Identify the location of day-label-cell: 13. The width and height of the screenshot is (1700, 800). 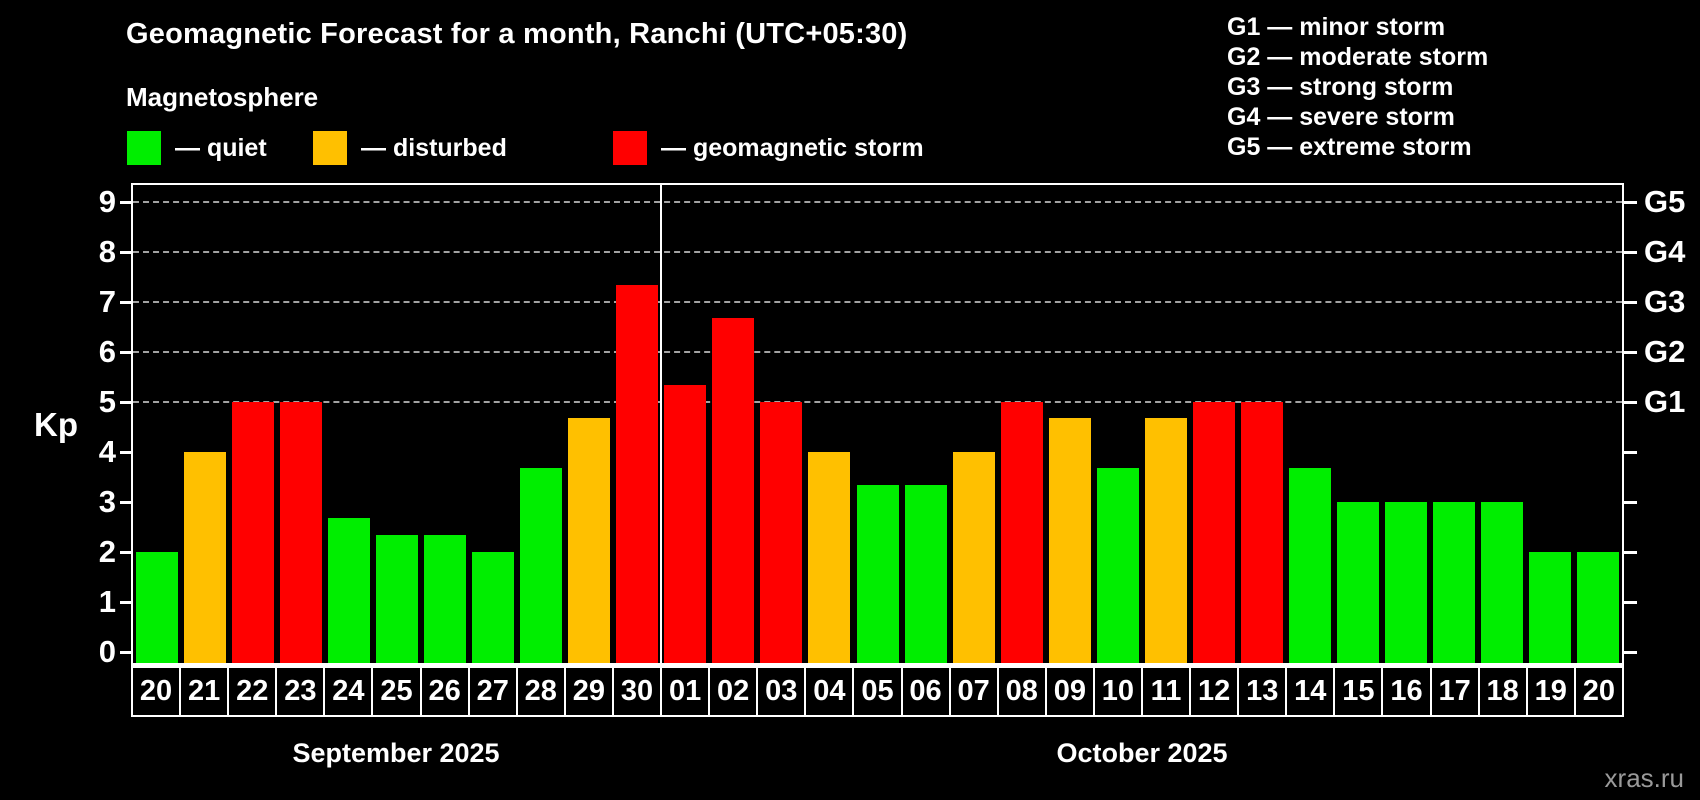
(1262, 691).